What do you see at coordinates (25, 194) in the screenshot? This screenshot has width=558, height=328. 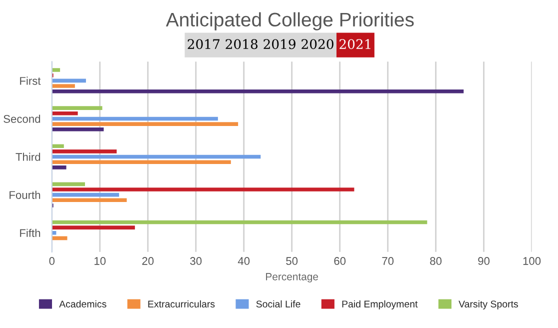 I see `y-tick-label: Fourth` at bounding box center [25, 194].